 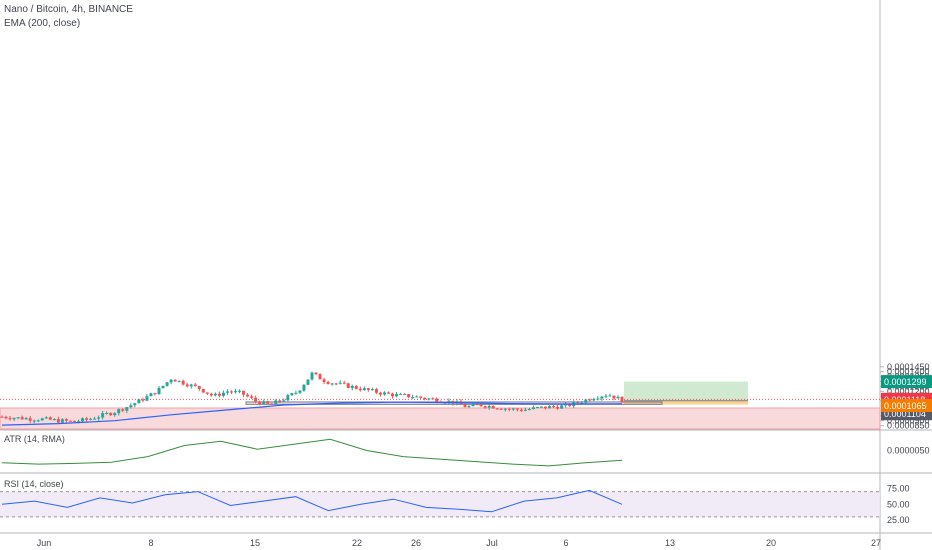 I want to click on target-price-tag: 0.0001299, so click(x=905, y=382).